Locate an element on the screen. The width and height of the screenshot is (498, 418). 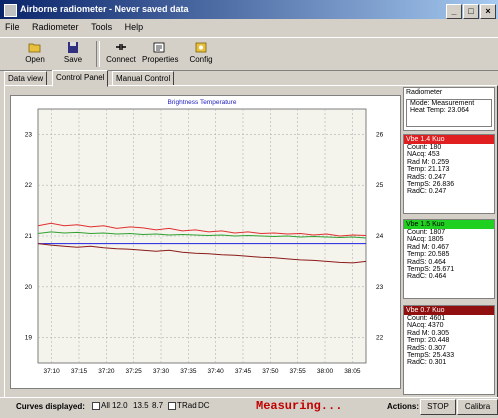
curve-option-label: DC is located at coordinates (204, 405).